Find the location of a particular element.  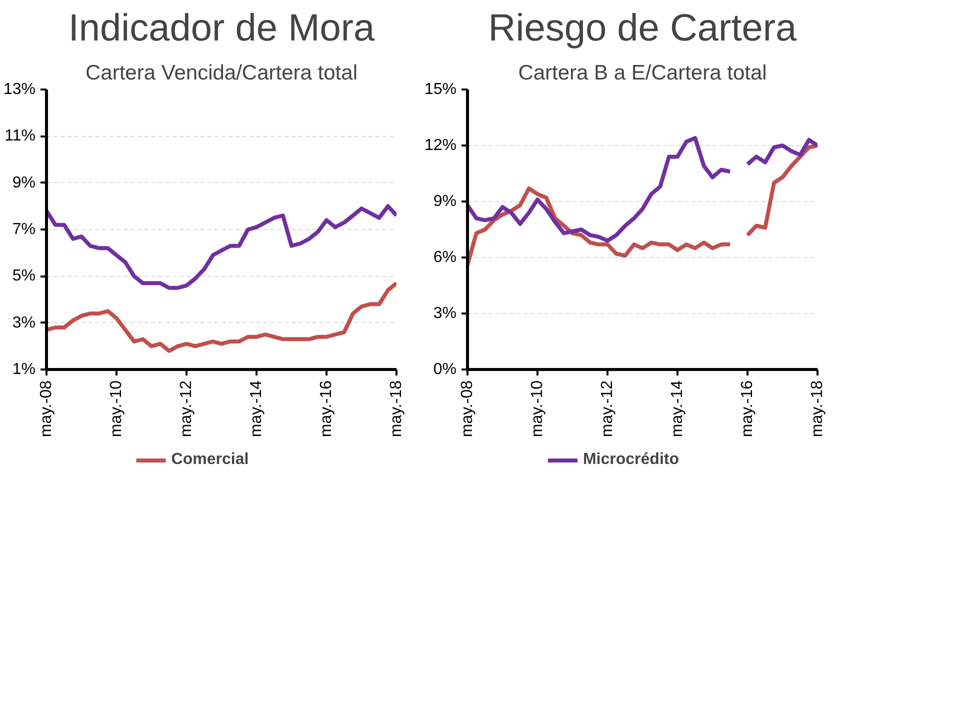

y-tick-label: 0% is located at coordinates (444, 369).